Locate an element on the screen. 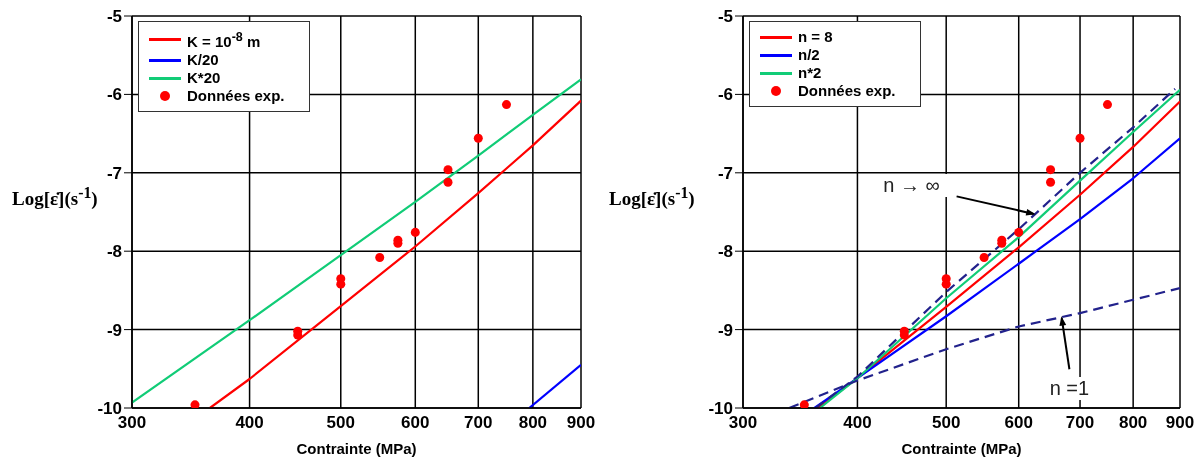 This screenshot has width=1203, height=470. legend-label: K*20 is located at coordinates (204, 78).